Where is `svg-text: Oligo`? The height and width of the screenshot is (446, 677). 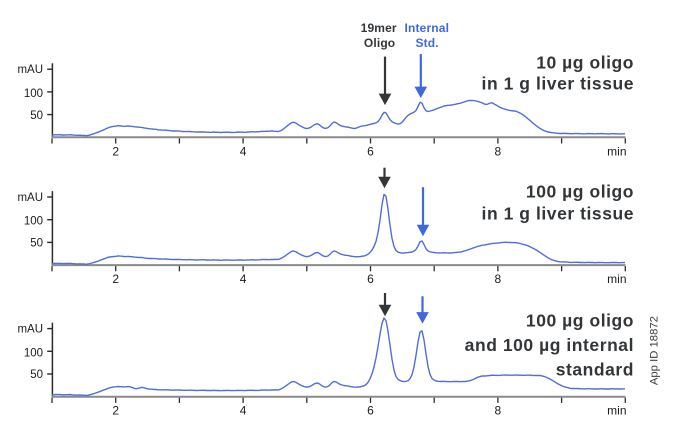
svg-text: Oligo is located at coordinates (379, 43).